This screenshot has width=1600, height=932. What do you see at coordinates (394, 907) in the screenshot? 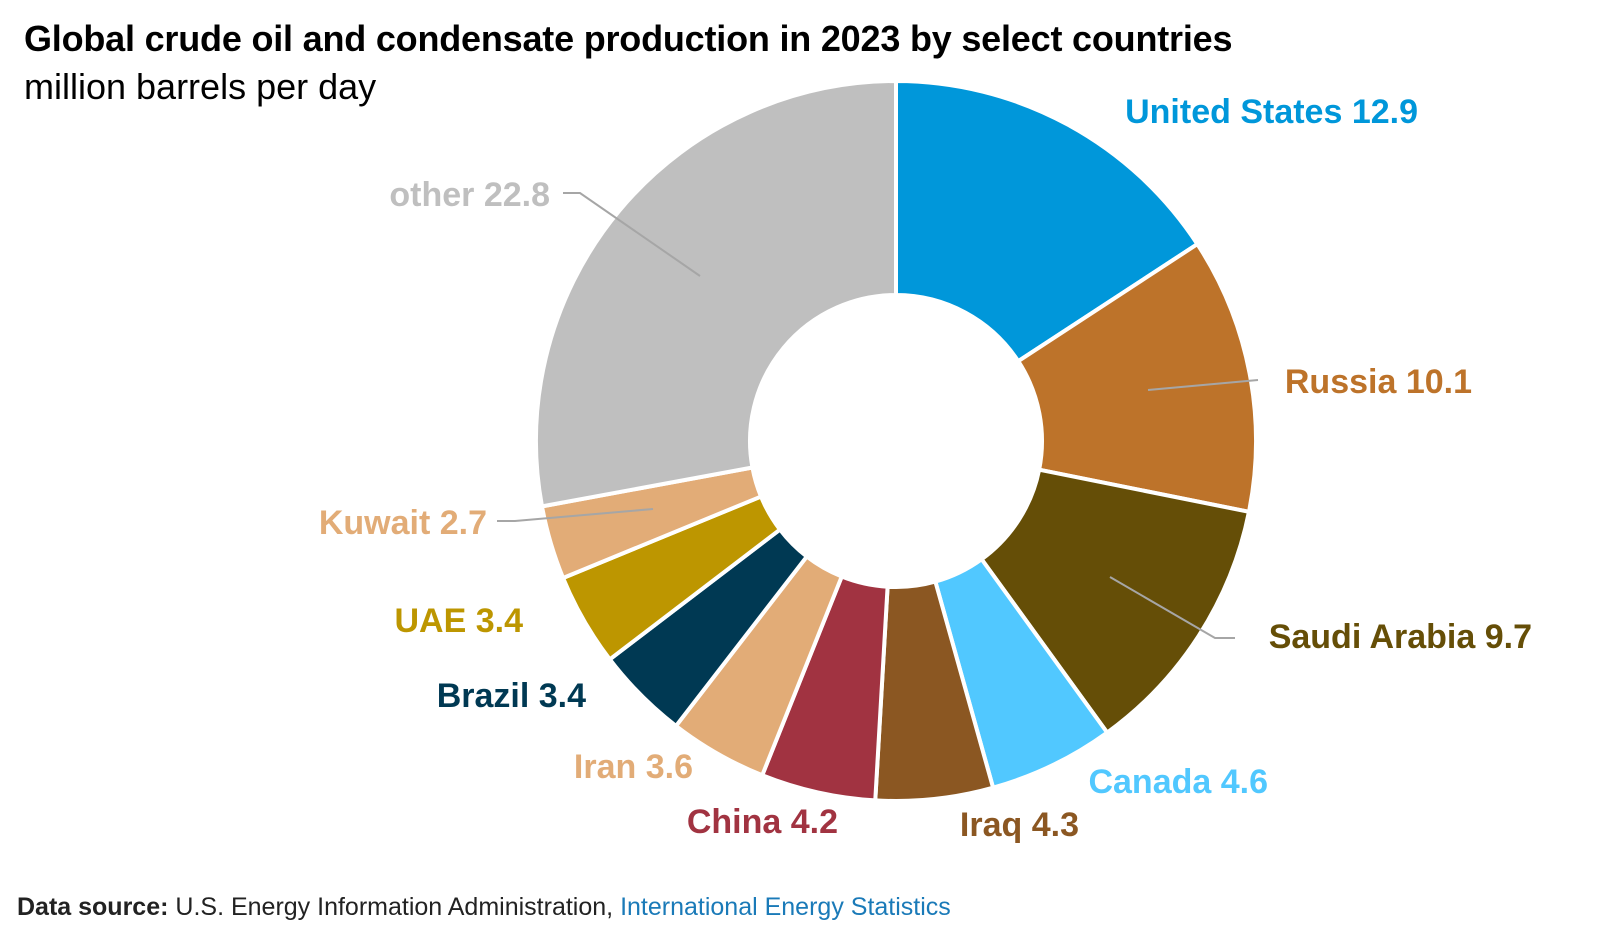
I see `data-source-text: U.S. Energy Information Administration,` at bounding box center [394, 907].